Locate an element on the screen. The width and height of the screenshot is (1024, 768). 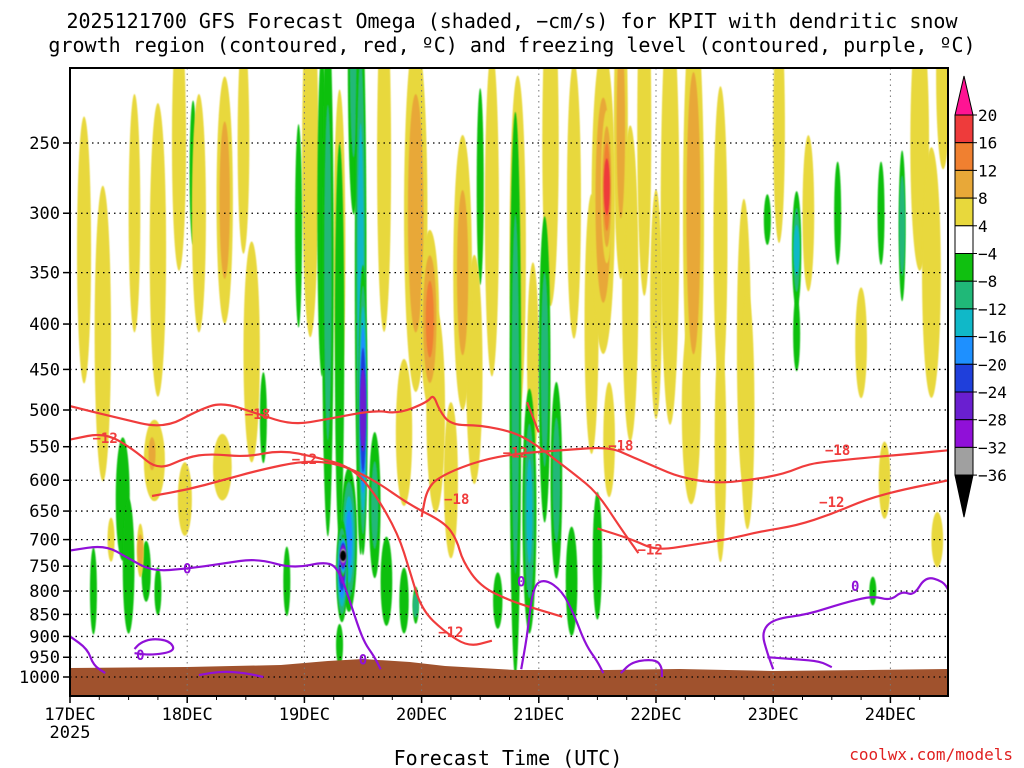
colorbar-label: −16 is located at coordinates (992, 337).